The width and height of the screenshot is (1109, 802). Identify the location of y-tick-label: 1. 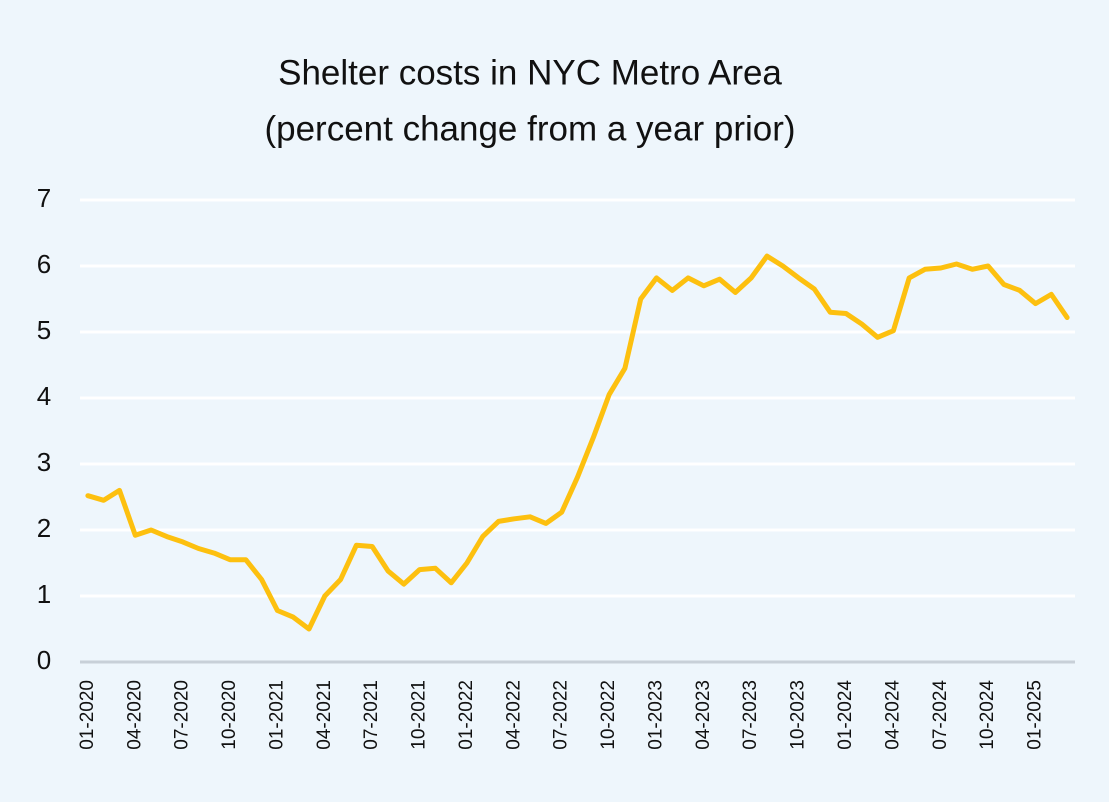
(44, 594).